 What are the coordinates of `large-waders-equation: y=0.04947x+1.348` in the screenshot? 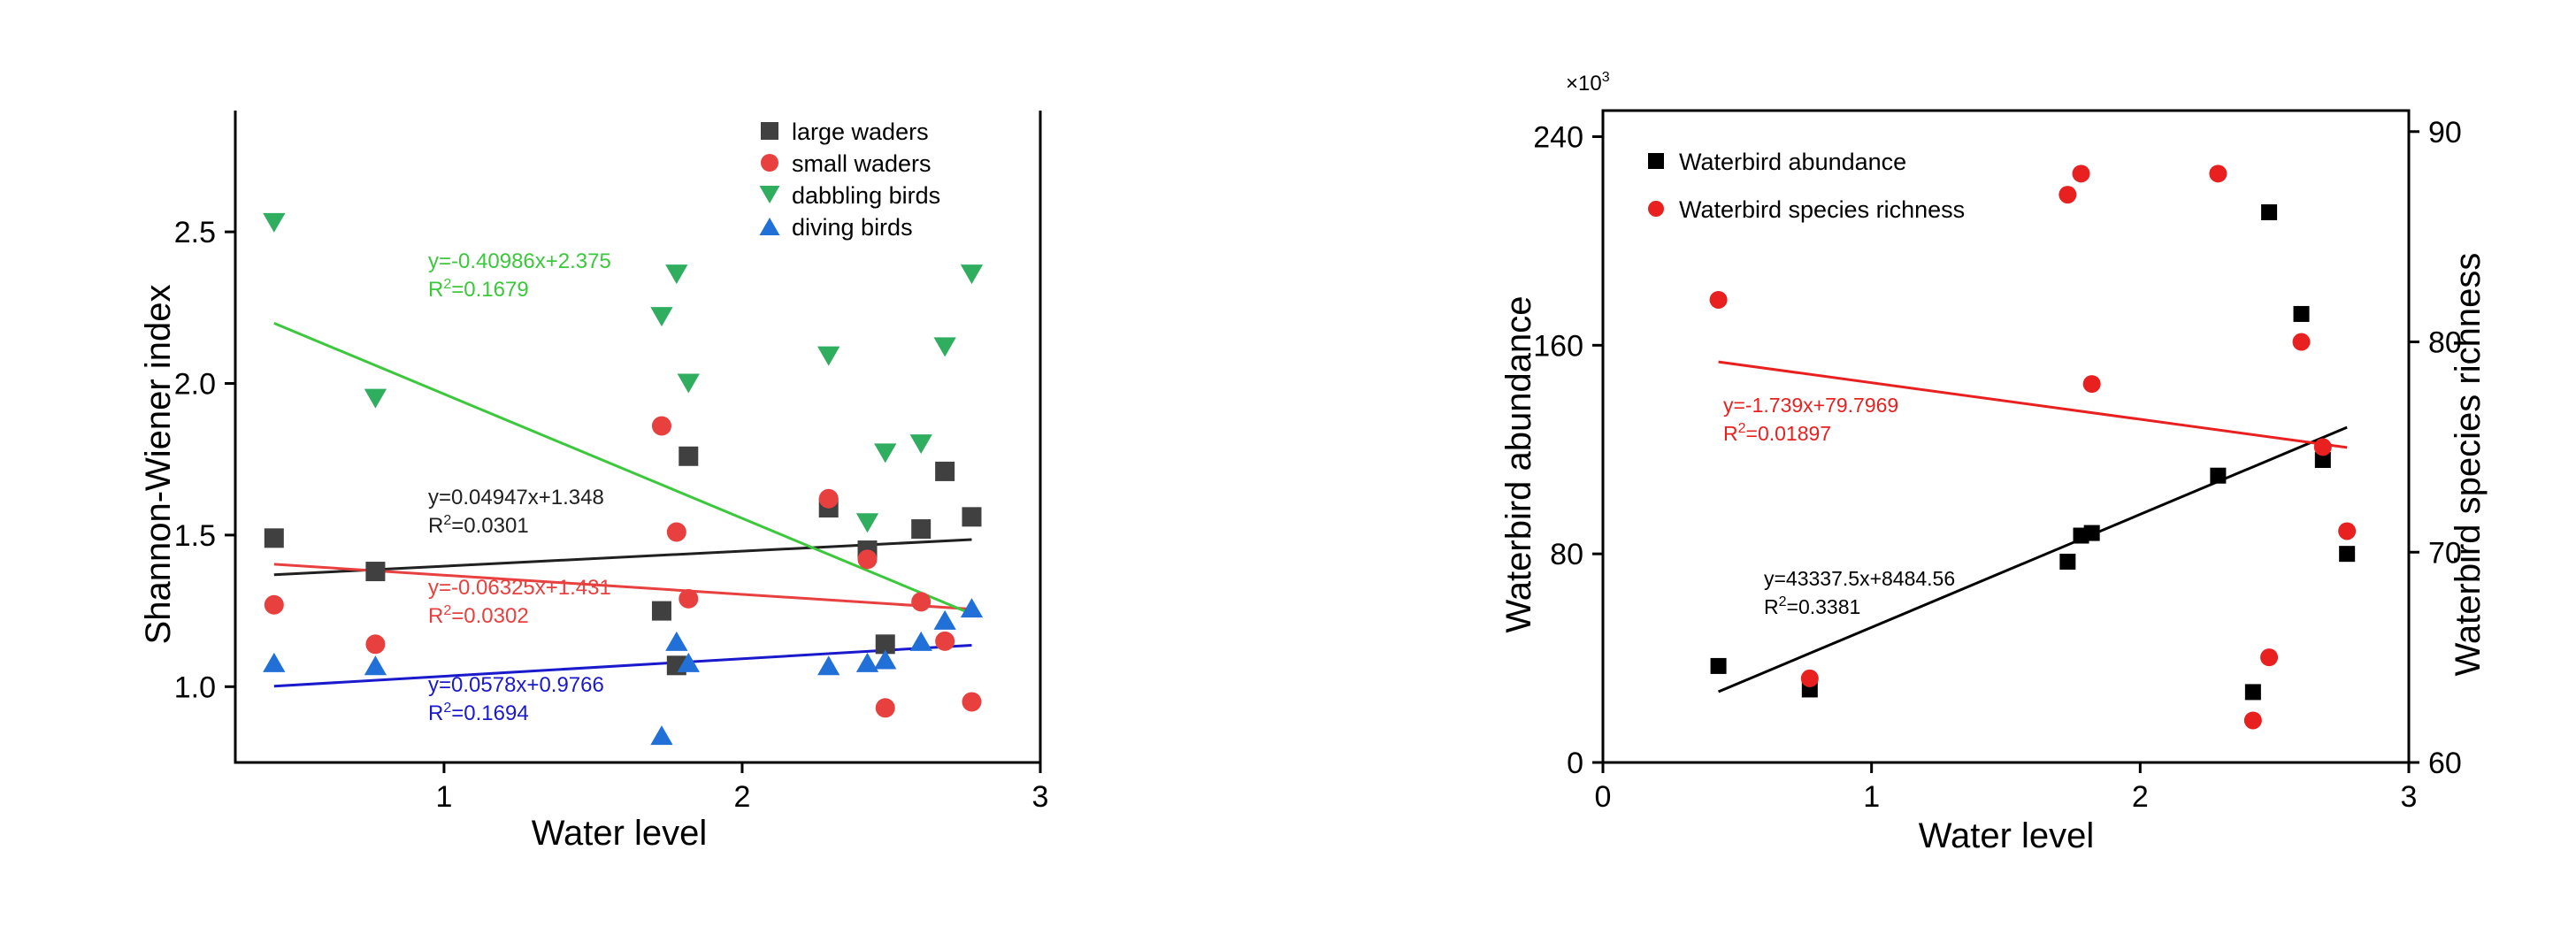 It's located at (516, 498).